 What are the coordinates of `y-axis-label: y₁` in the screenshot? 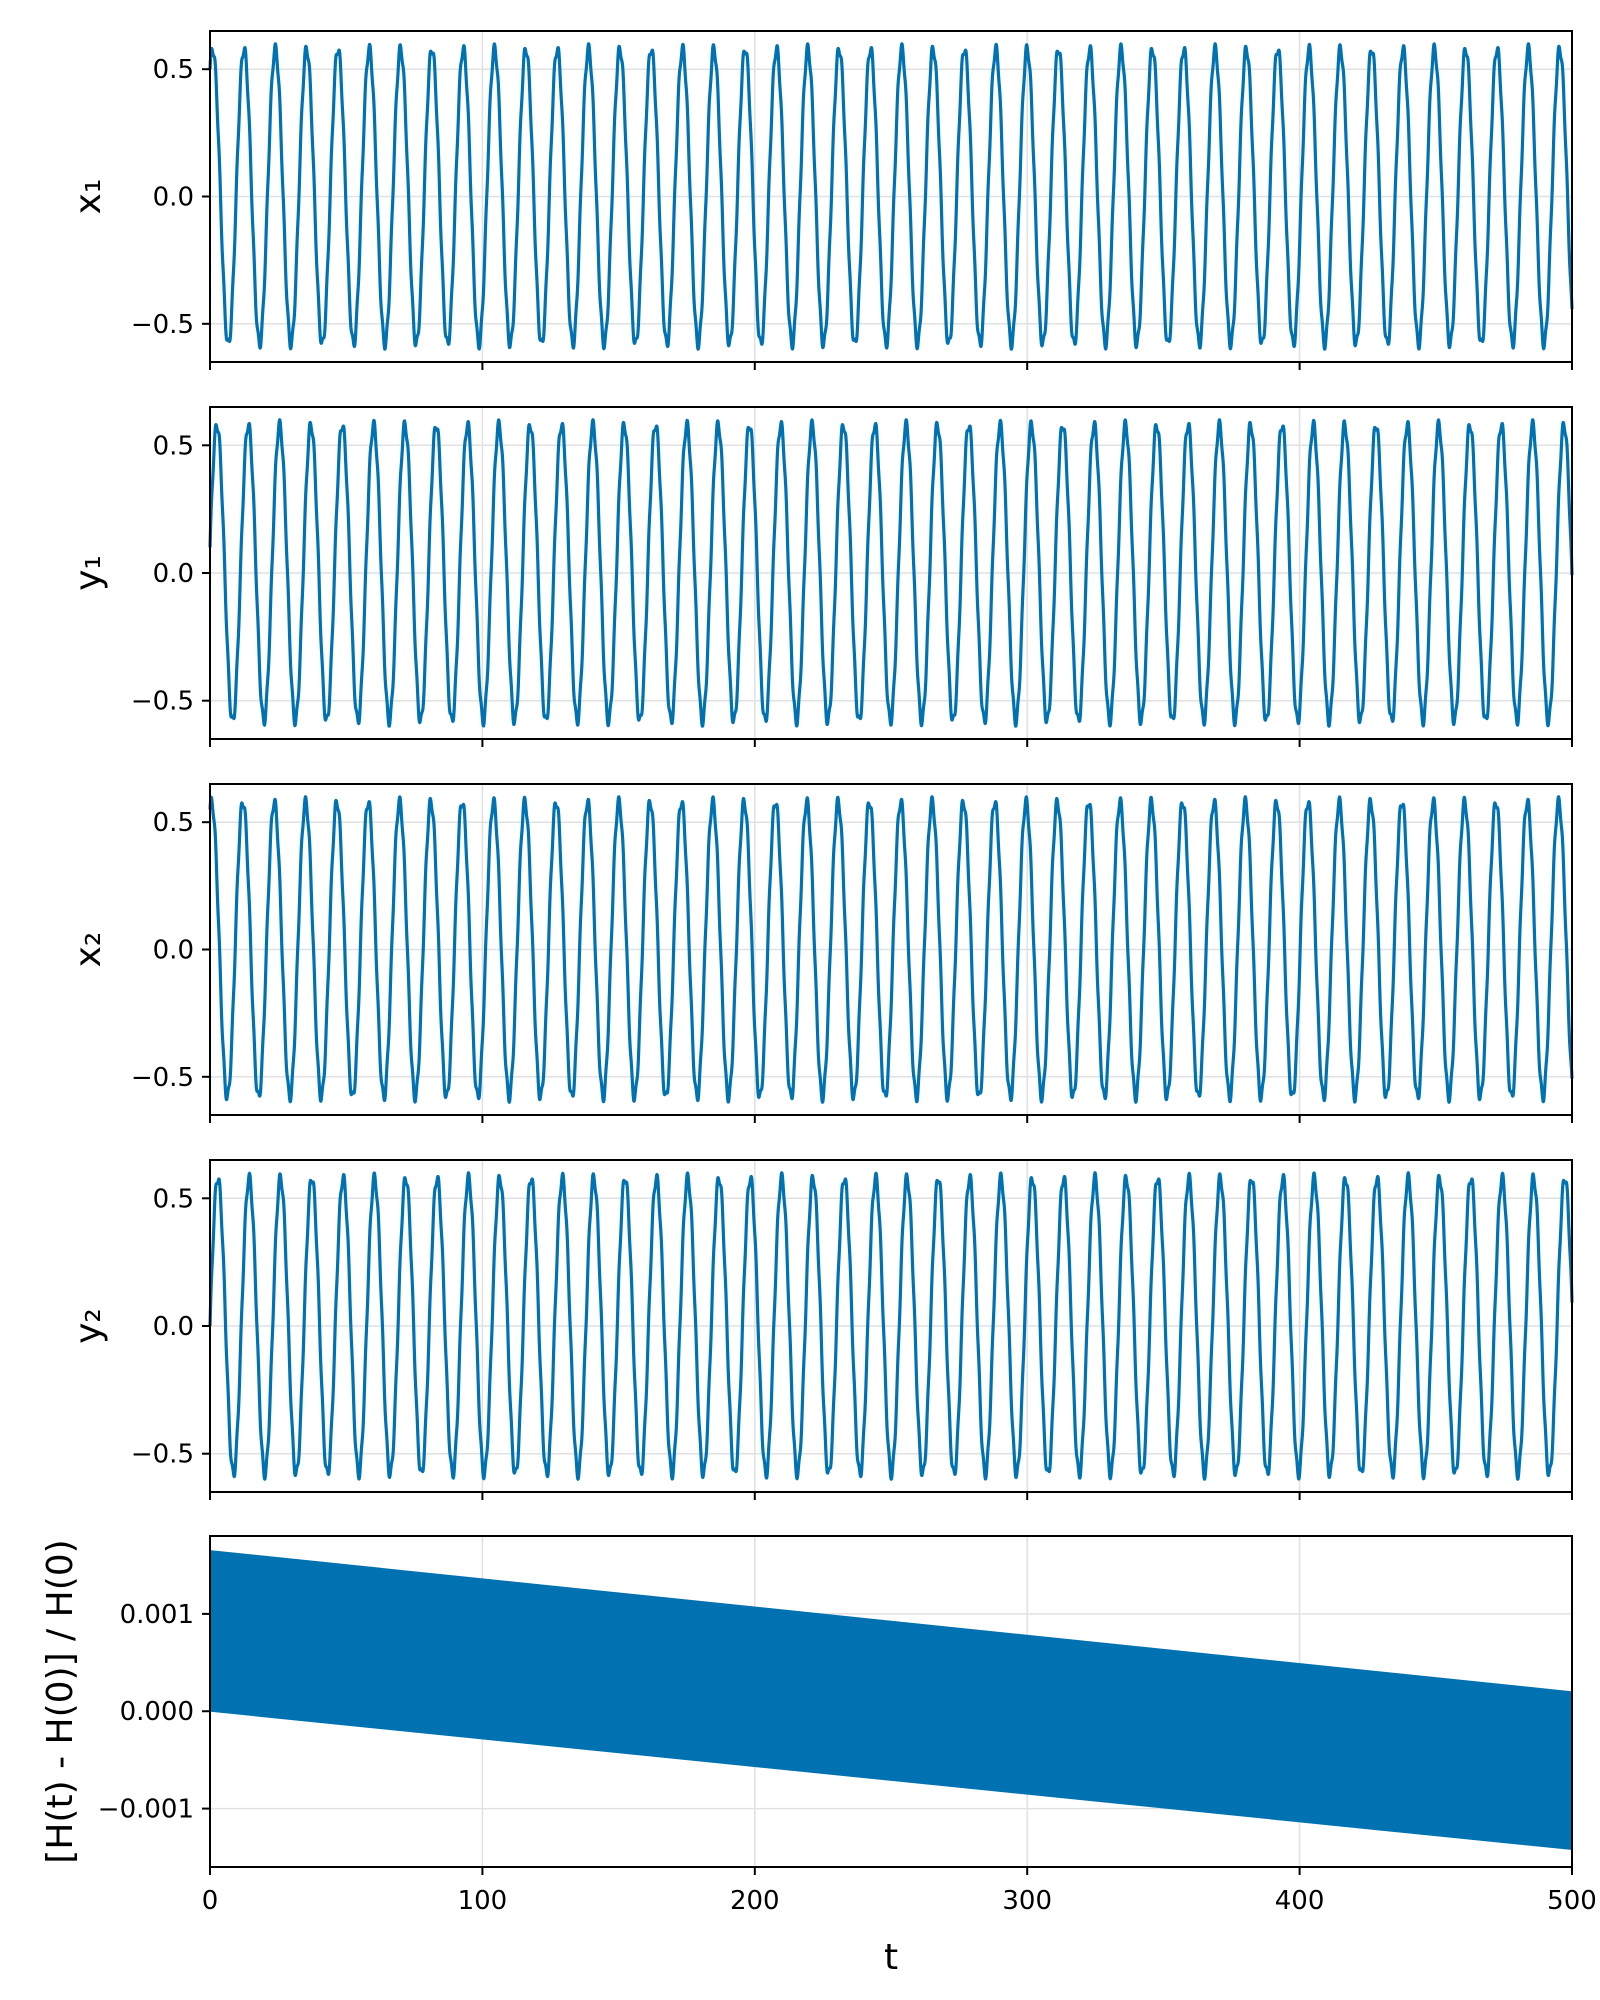 It's located at (88, 573).